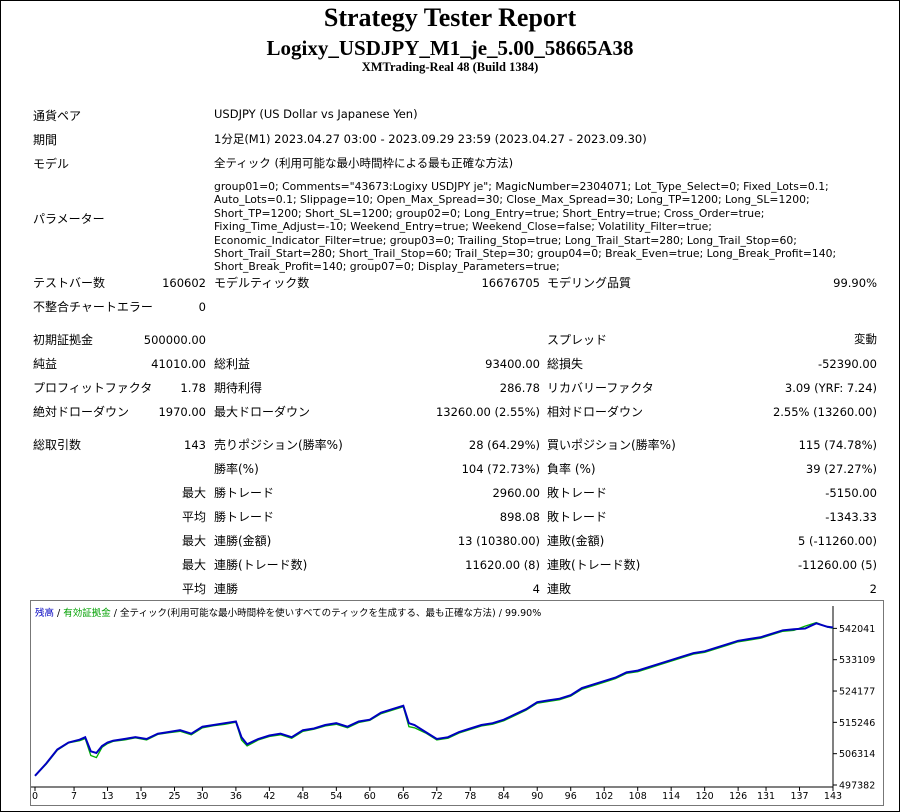 Image resolution: width=900 pixels, height=812 pixels. Describe the element at coordinates (450, 17) in the screenshot. I see `report-title: Strategy Tester Report` at that location.